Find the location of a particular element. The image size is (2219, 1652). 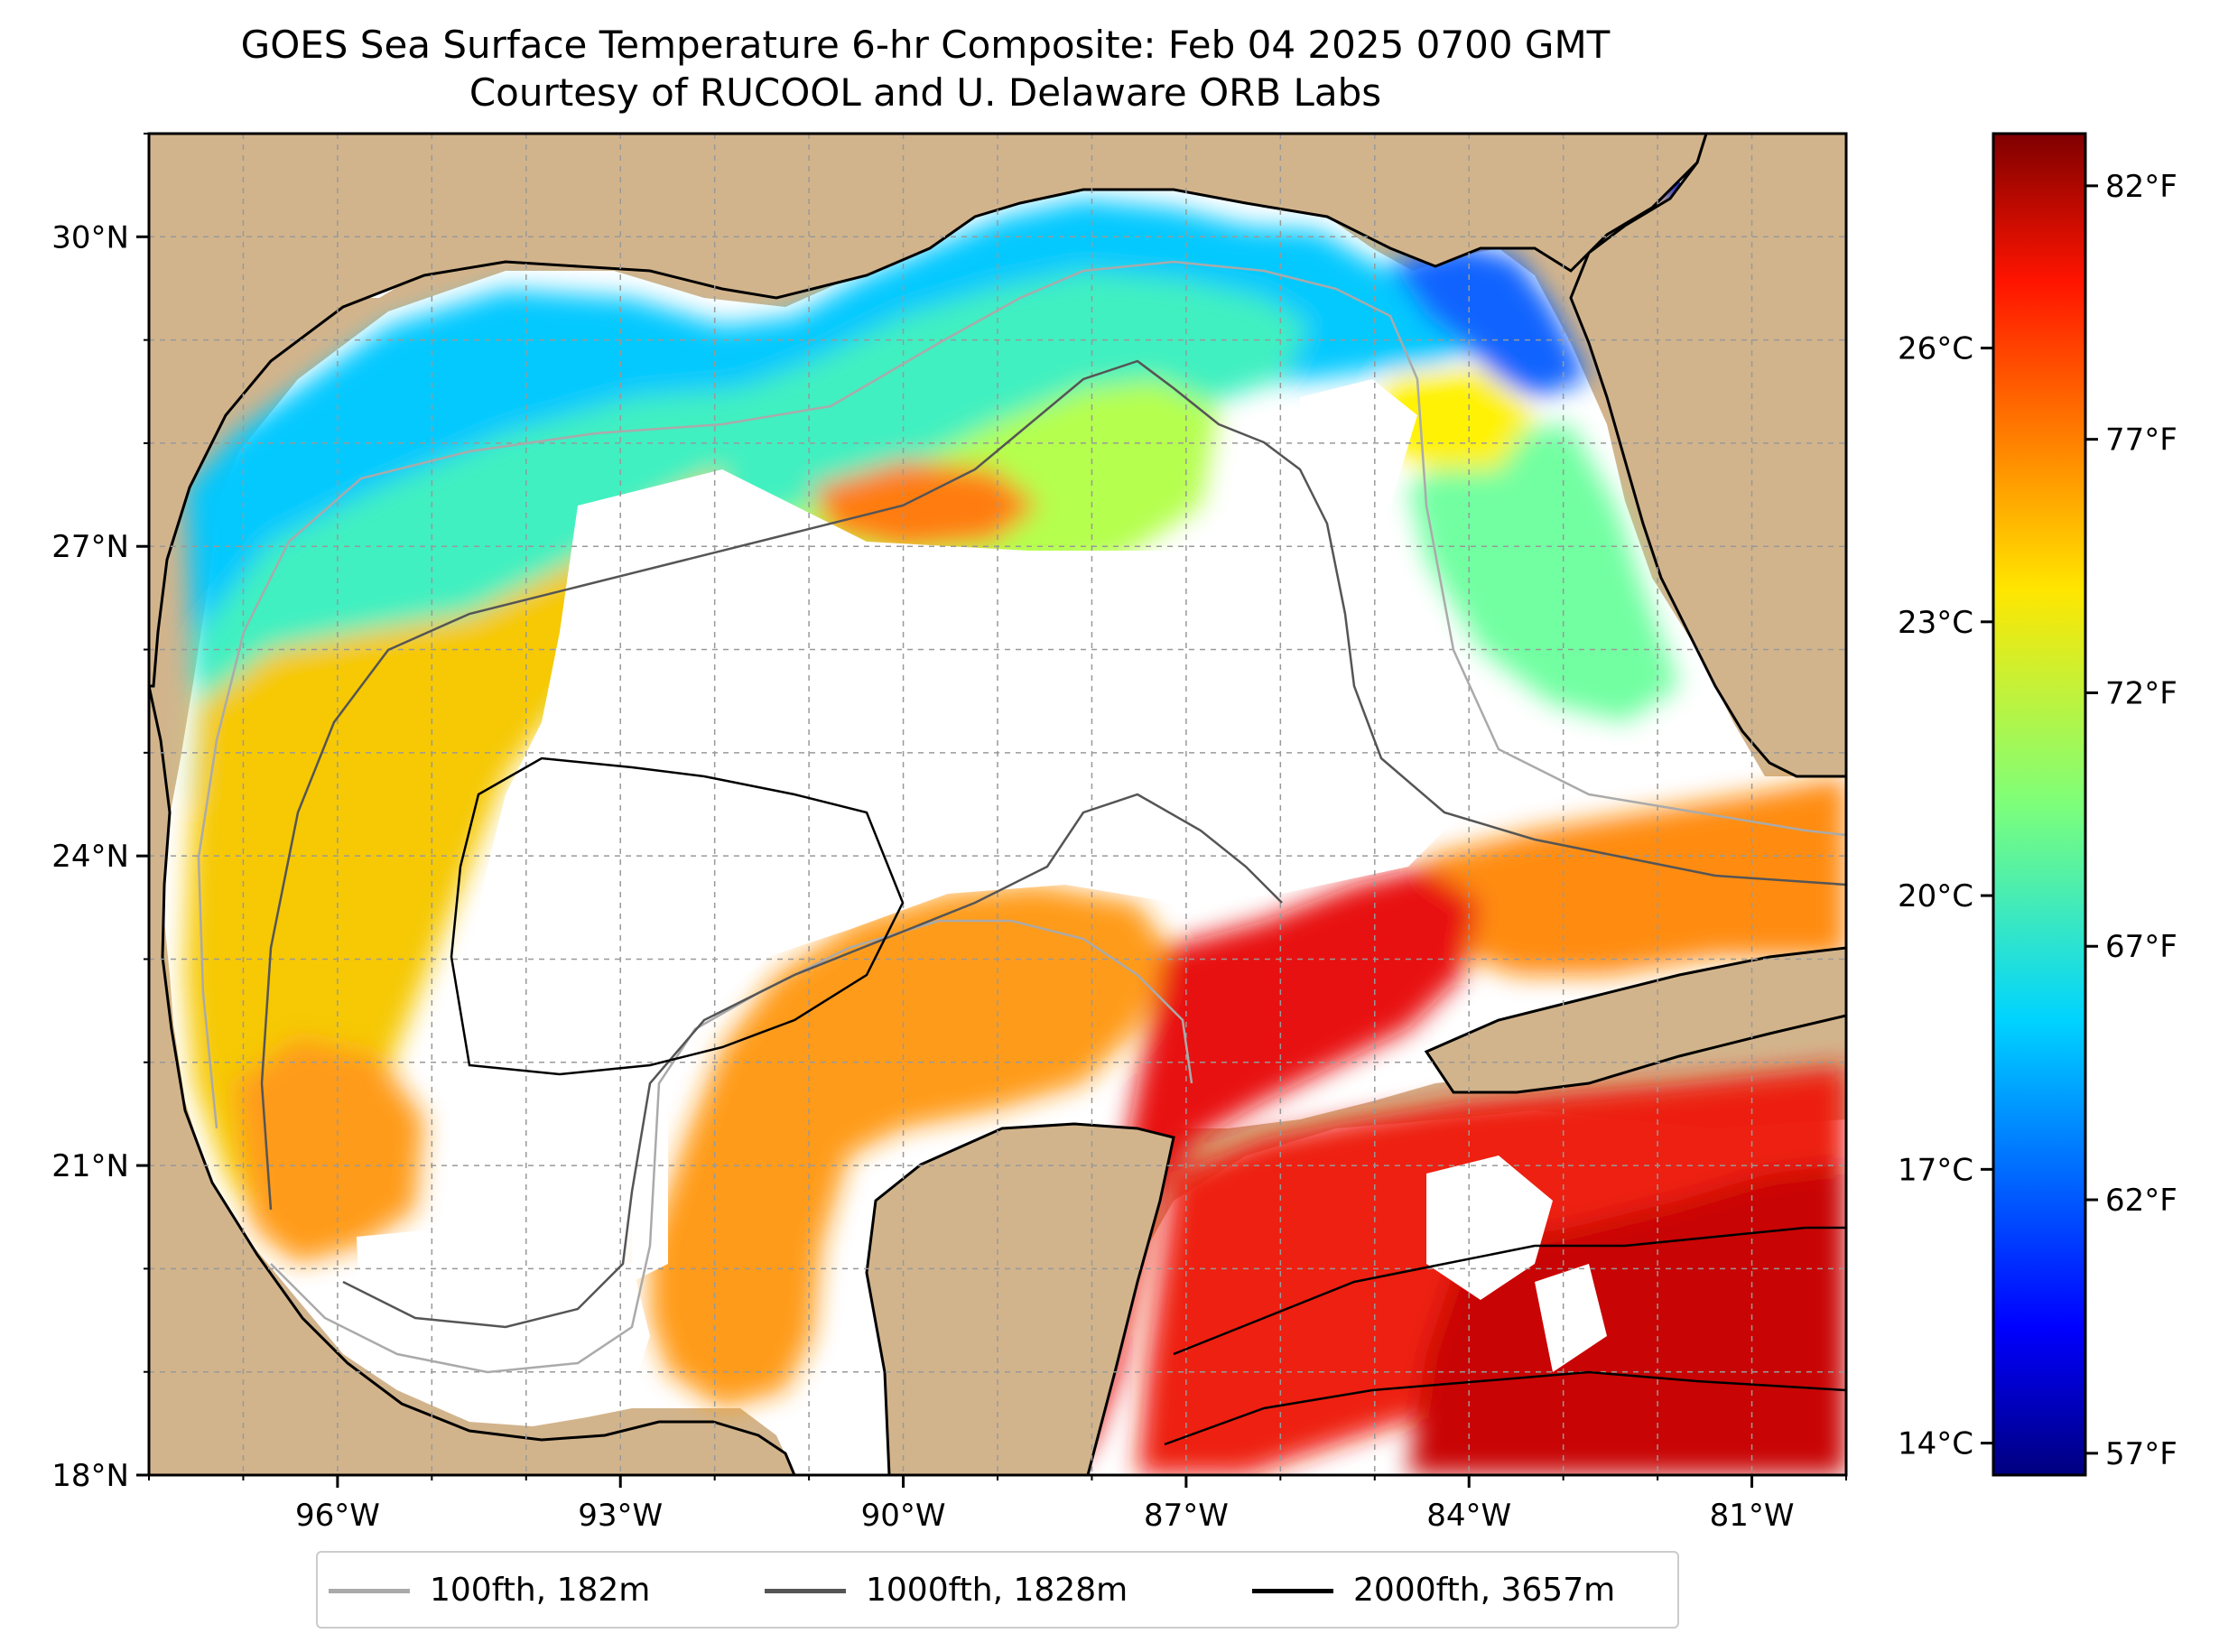

contour-1000fth-south is located at coordinates (812, 1061).